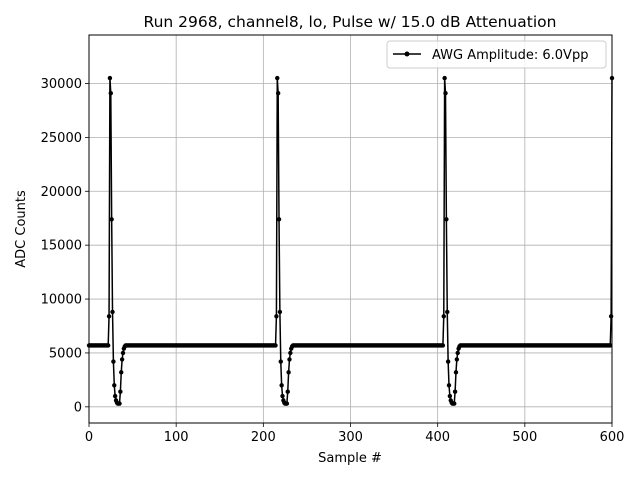  I want to click on x-tick-label: 100, so click(176, 437).